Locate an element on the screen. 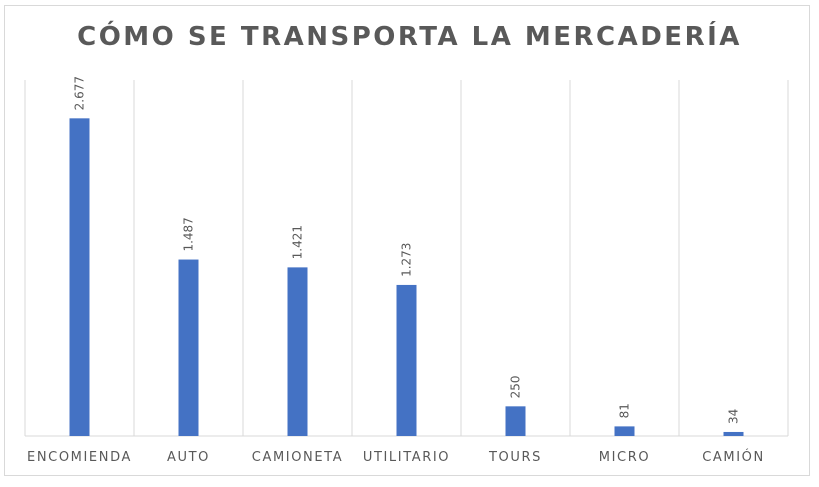 The width and height of the screenshot is (819, 487). category-label: AUTO is located at coordinates (188, 457).